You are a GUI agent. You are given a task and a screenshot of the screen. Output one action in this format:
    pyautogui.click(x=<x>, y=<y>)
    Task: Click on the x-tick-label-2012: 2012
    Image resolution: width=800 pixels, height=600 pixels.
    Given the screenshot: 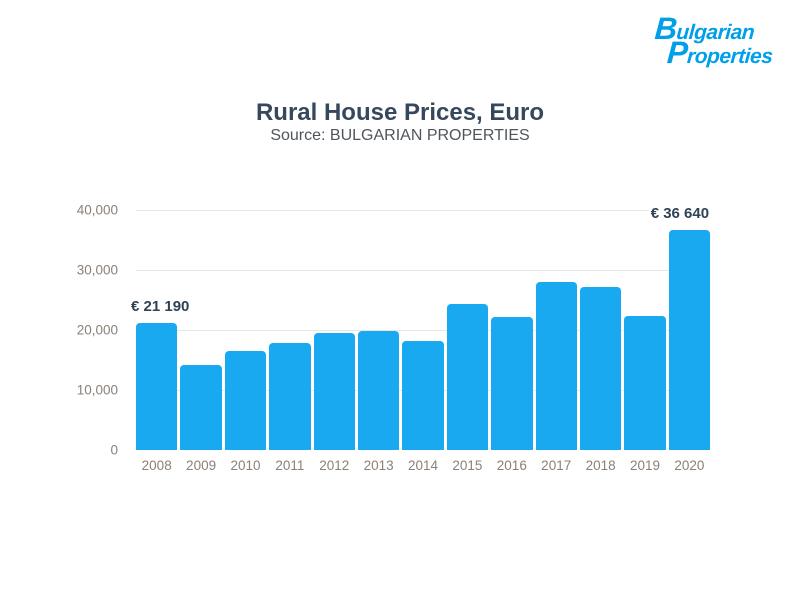 What is the action you would take?
    pyautogui.click(x=334, y=465)
    